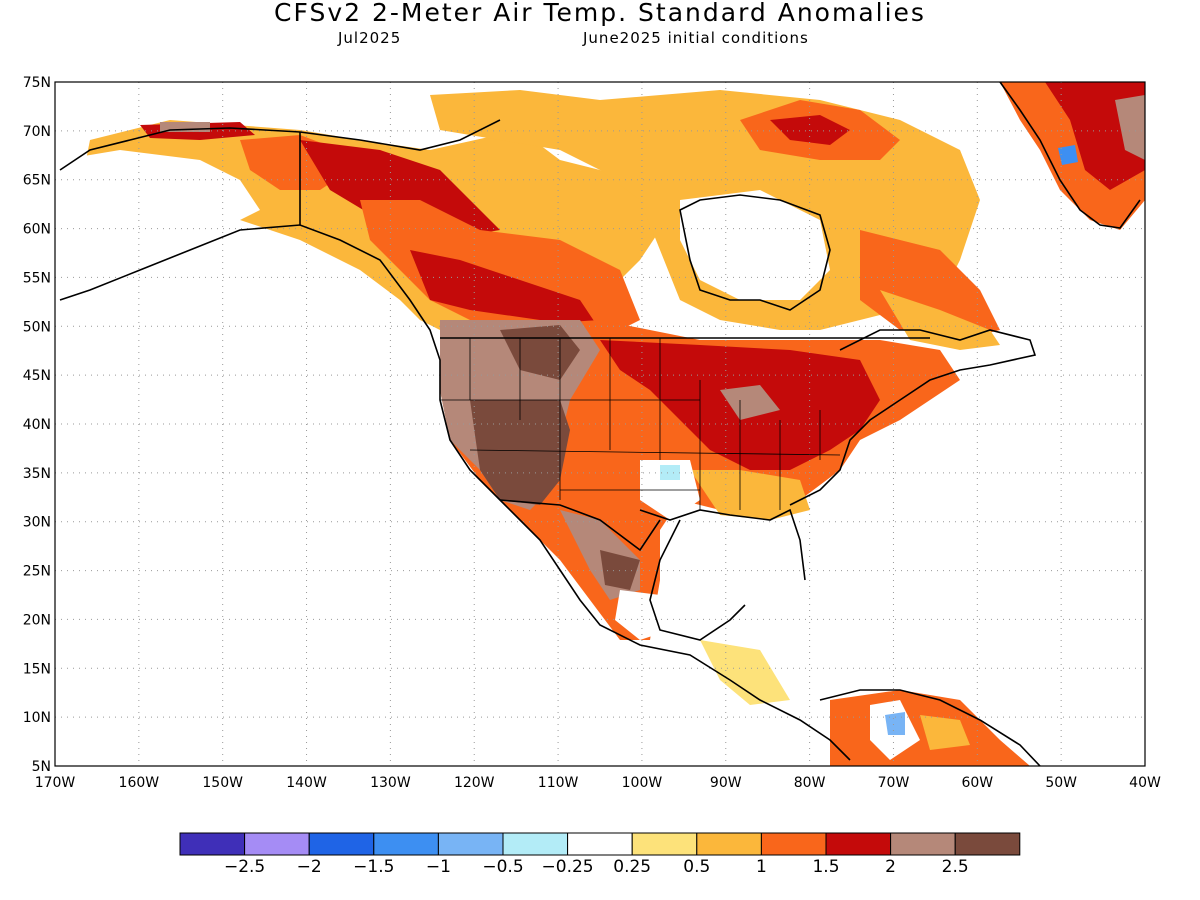  What do you see at coordinates (1145, 783) in the screenshot?
I see `lon-label: 40W` at bounding box center [1145, 783].